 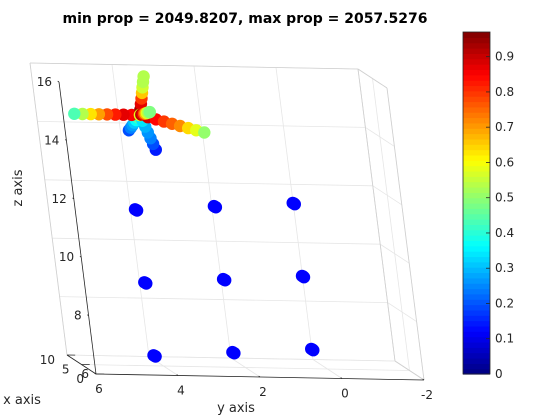 I want to click on colorbar-tick-label: 0.7, so click(x=504, y=127).